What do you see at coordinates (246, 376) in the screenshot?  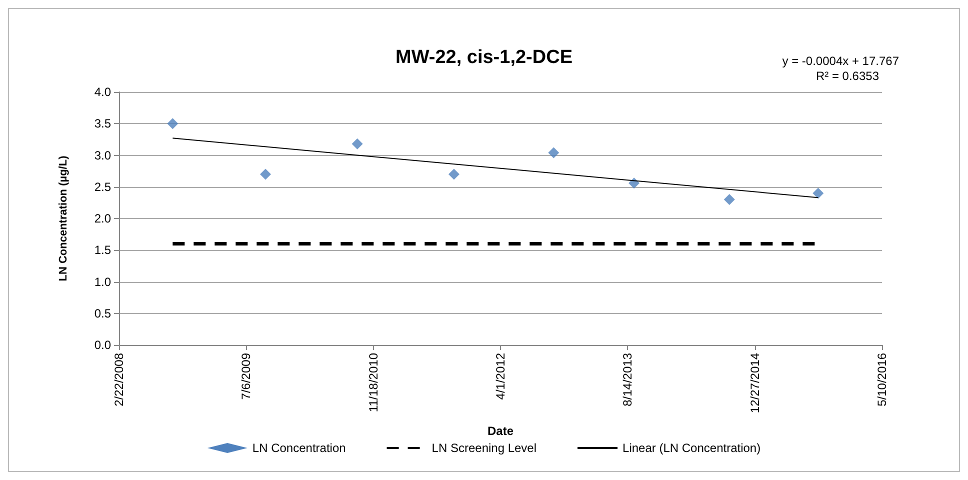 I see `x-tick-label: 7/6/2009` at bounding box center [246, 376].